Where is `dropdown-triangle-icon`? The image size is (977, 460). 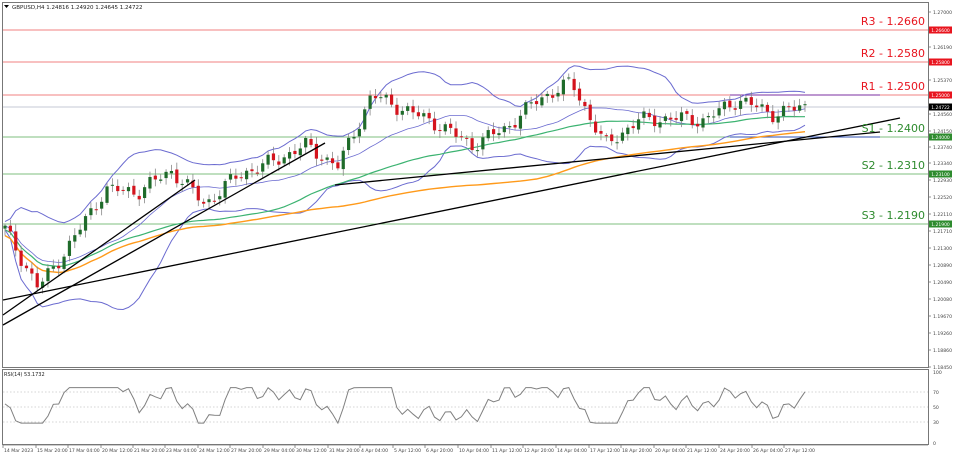
dropdown-triangle-icon is located at coordinates (6, 6).